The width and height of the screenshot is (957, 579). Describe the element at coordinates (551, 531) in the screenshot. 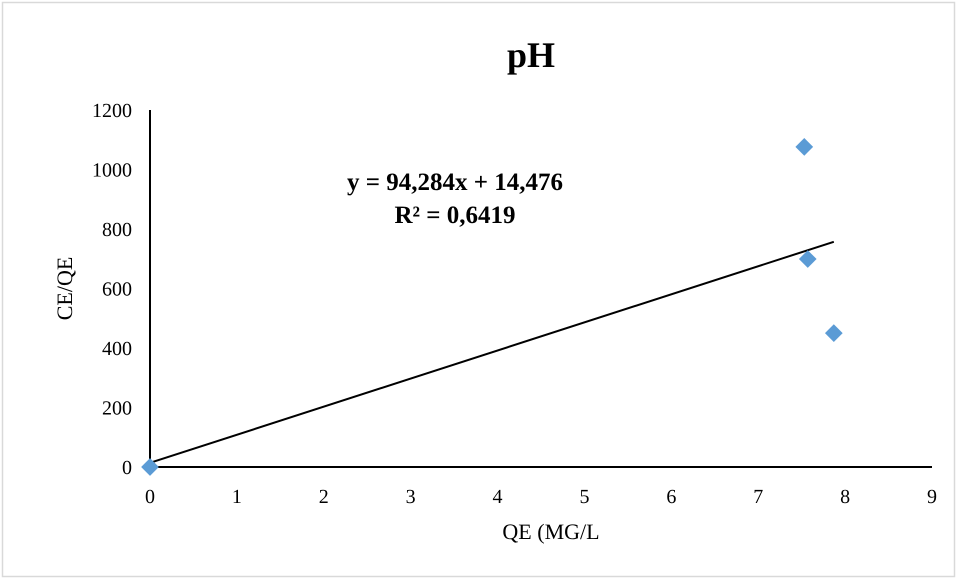

I see `x-axis-title: QE (MG/L` at that location.